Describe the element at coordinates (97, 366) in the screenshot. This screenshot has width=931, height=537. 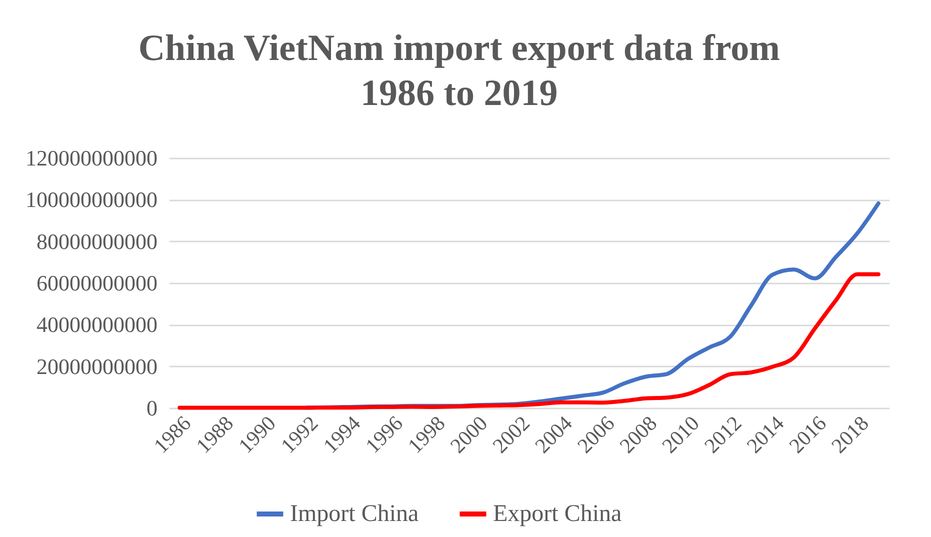
I see `y-tick-label: 20000000000` at that location.